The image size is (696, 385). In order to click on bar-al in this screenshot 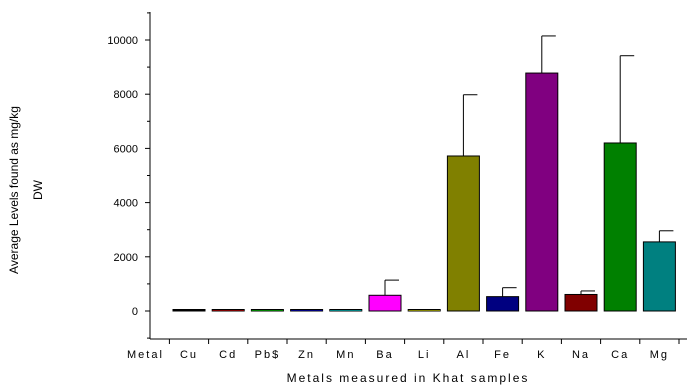, I will do `click(463, 233)`.